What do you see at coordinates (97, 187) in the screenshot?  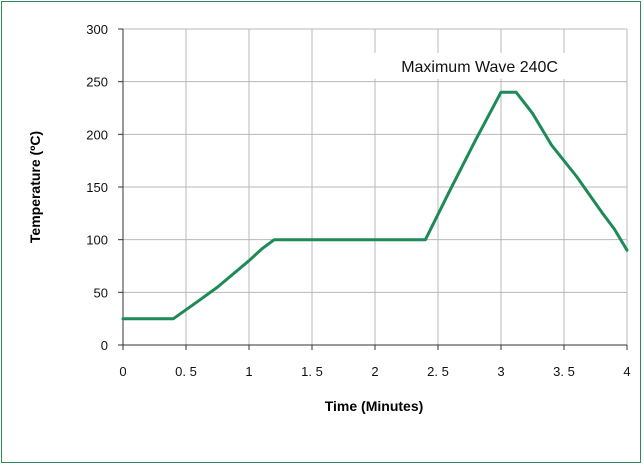 I see `y-tick-label: 150` at bounding box center [97, 187].